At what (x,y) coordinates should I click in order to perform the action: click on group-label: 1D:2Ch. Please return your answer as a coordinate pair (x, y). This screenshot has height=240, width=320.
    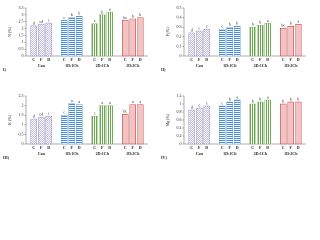
    Looking at the image, I should click on (291, 65).